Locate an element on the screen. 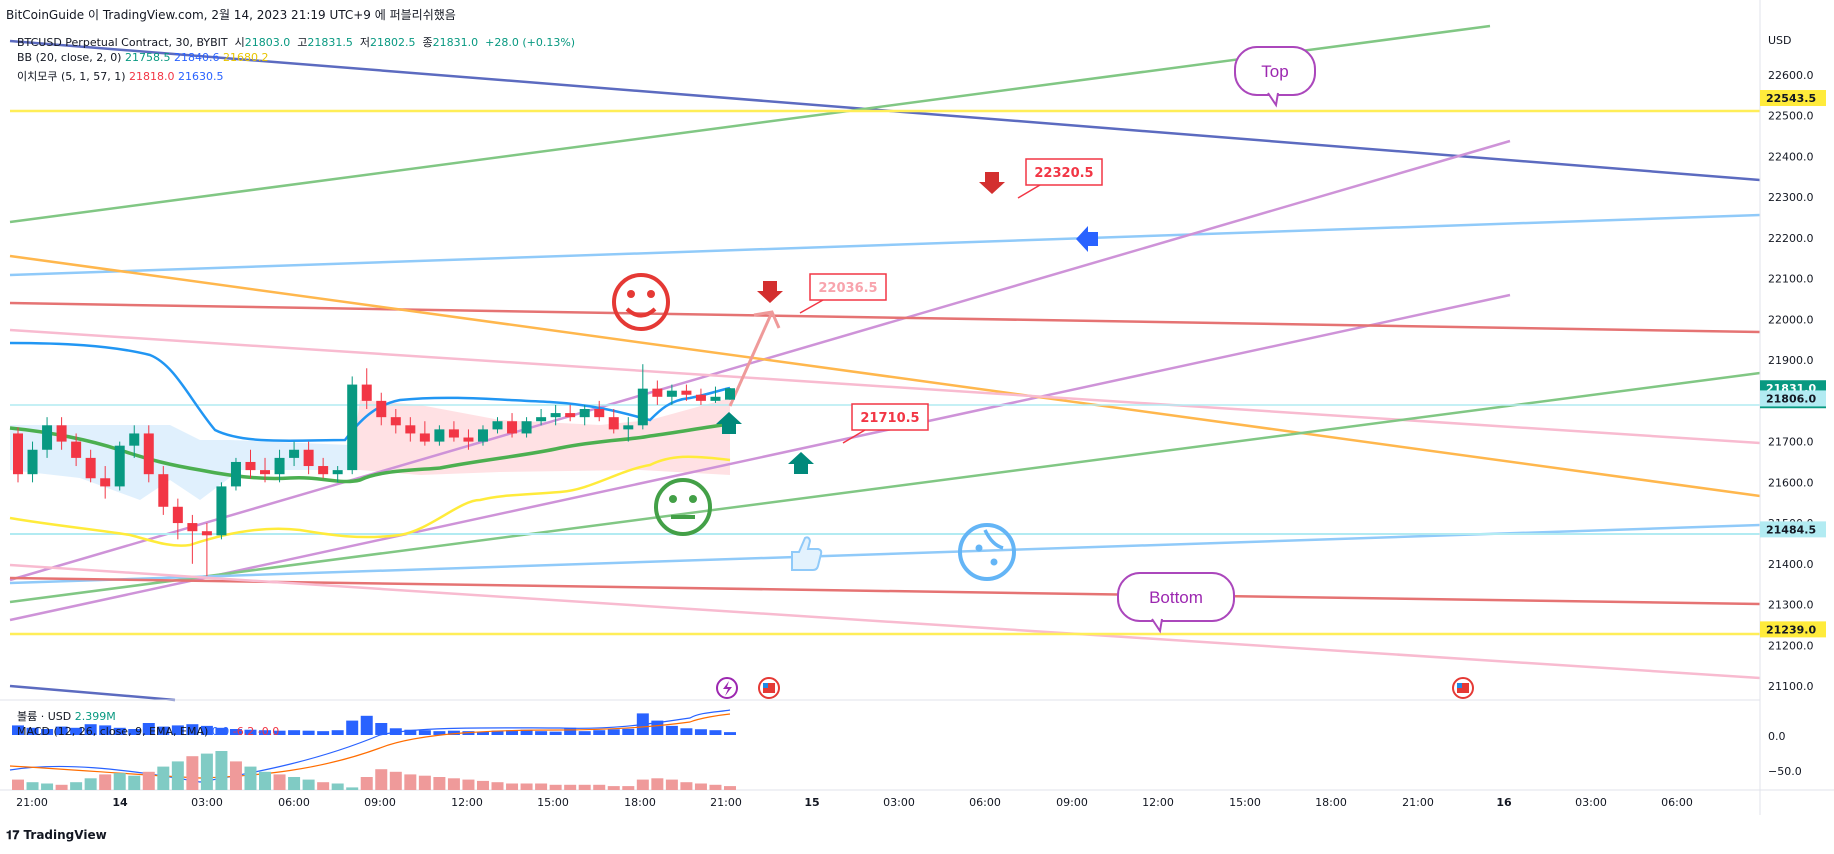 This screenshot has height=854, width=1834. change-value: +28.0 (+0.13%) is located at coordinates (530, 42).